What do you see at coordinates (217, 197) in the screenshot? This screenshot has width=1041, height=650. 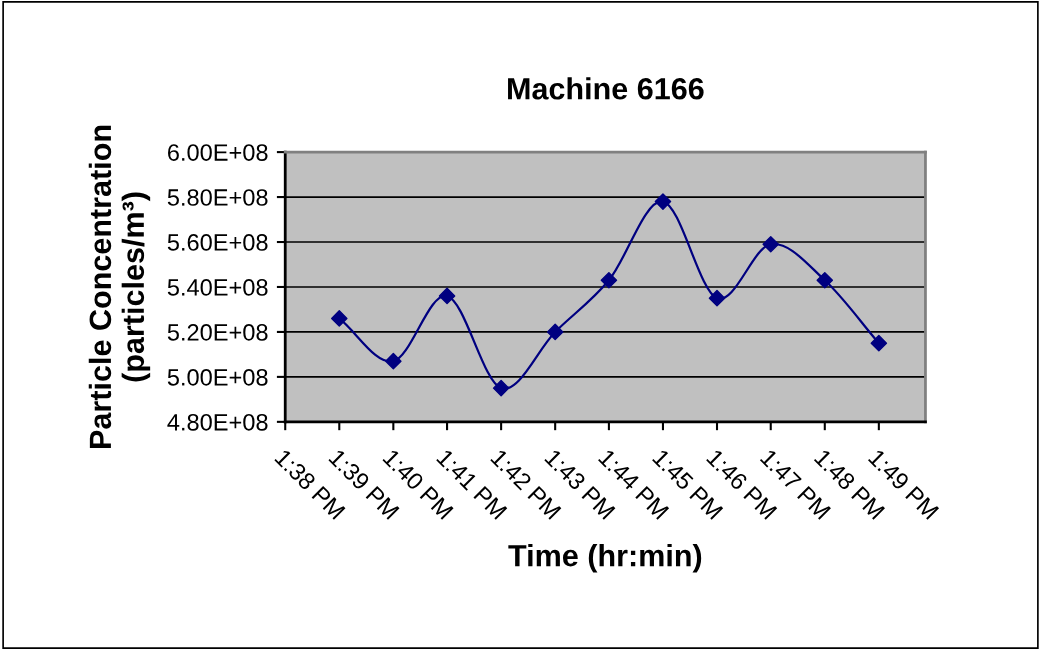 I see `y-tick-label: 5.80E+08` at bounding box center [217, 197].